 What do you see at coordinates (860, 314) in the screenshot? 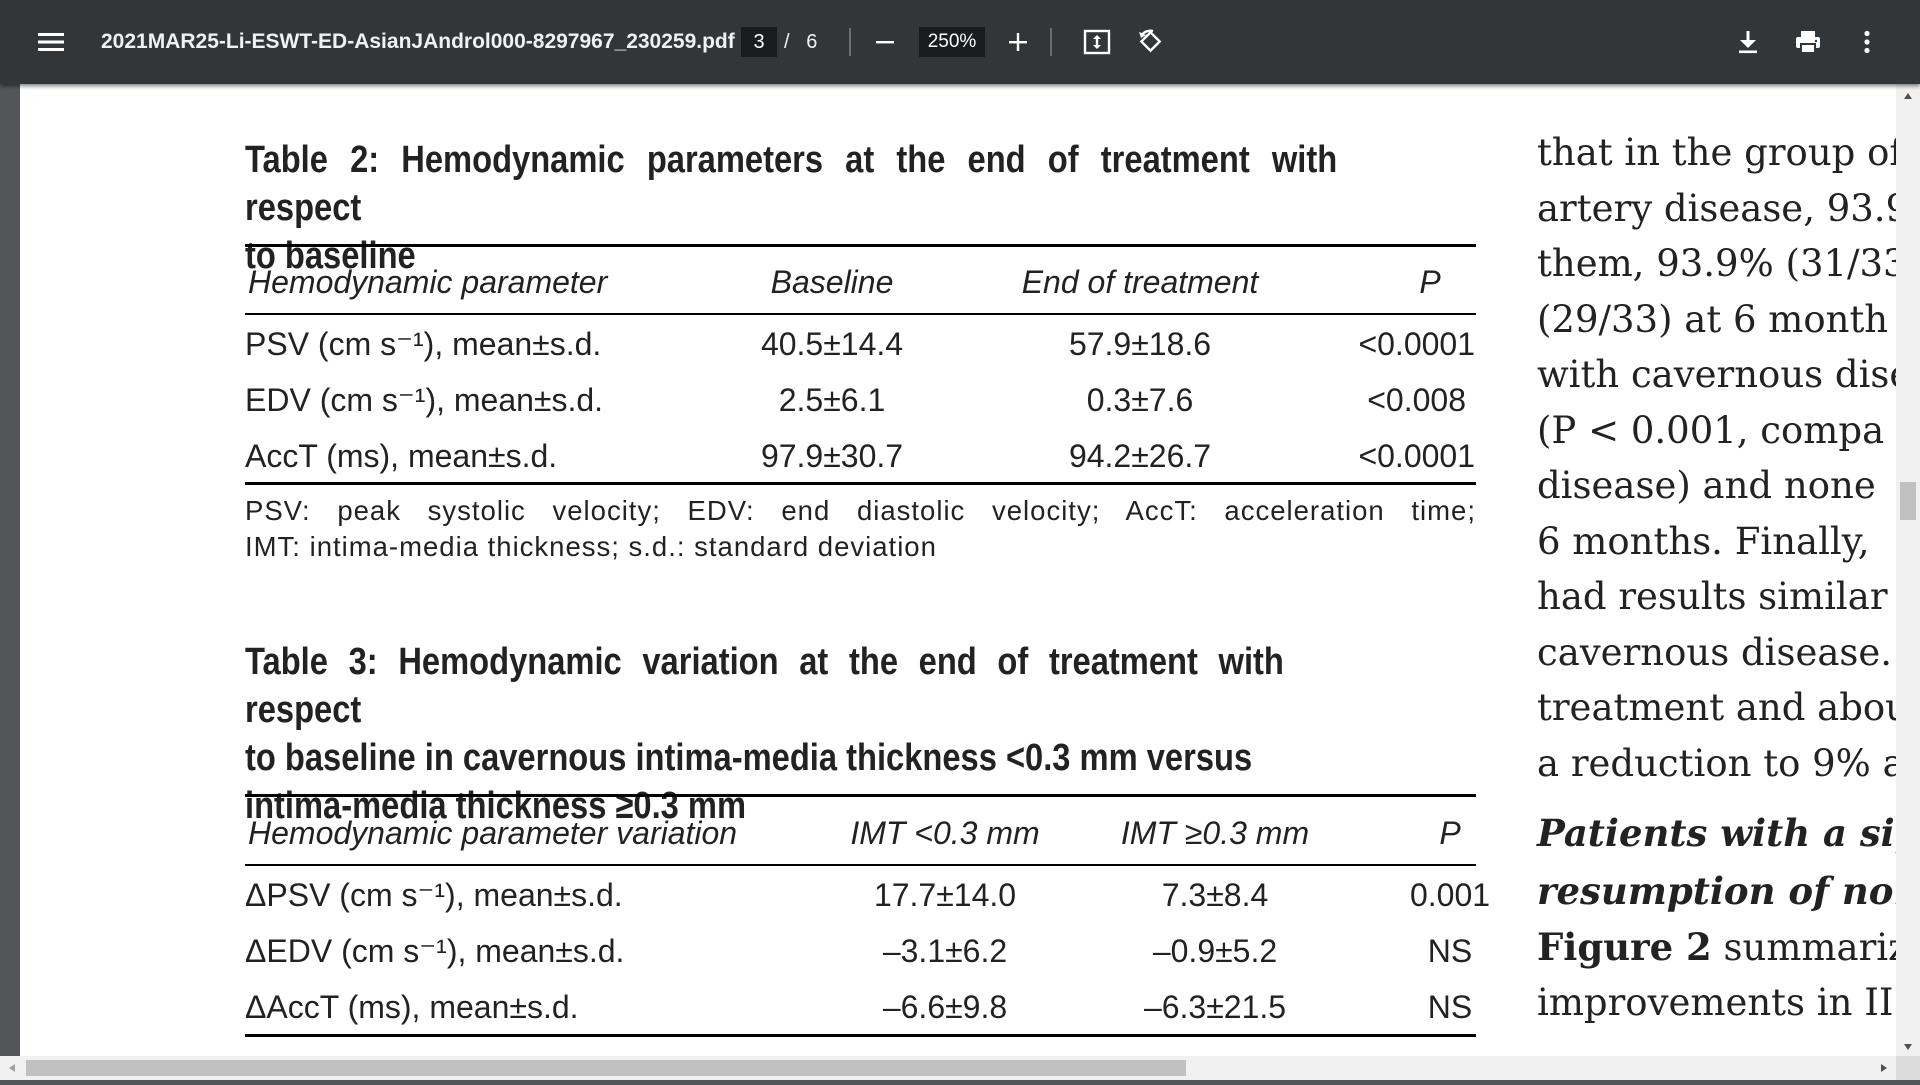
I see `table-2-header-rule` at bounding box center [860, 314].